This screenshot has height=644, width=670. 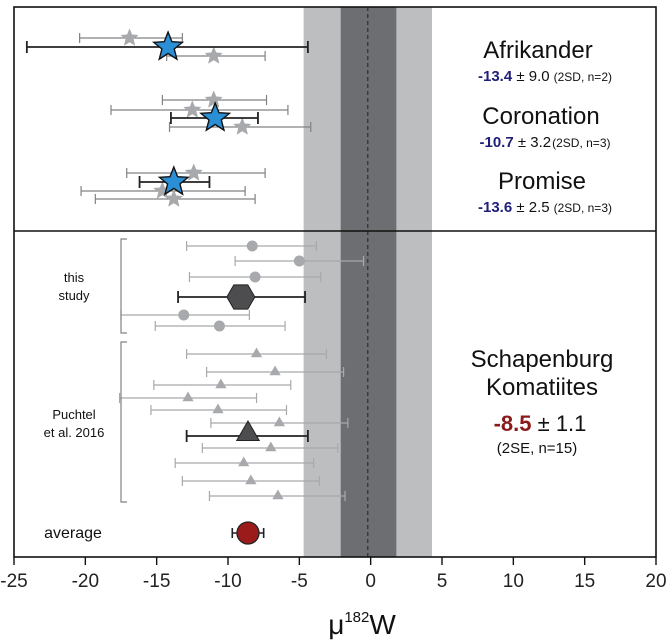 I want to click on komatiites-mean: -8.5 ± 1.1, so click(x=540, y=423).